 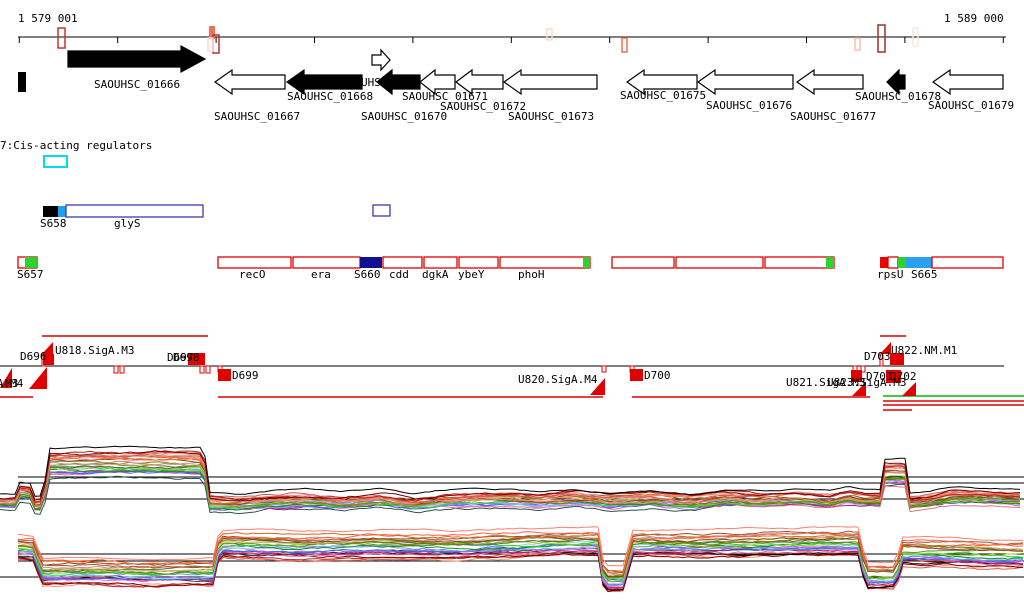 I want to click on tss-box-D701, so click(x=856, y=376).